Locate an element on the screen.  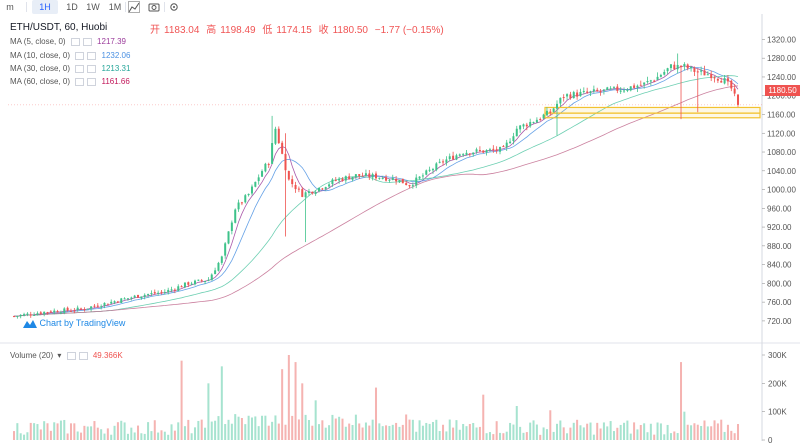
indicators-icon is located at coordinates (134, 7).